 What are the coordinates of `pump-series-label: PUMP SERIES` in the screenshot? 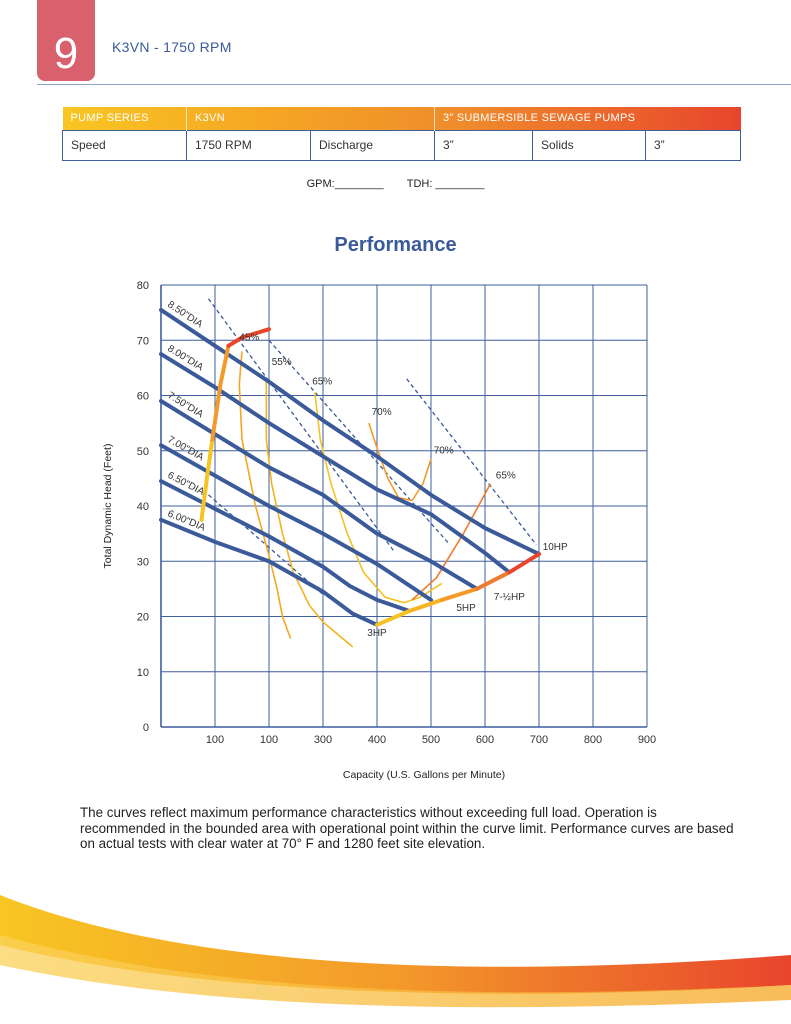 It's located at (109, 118).